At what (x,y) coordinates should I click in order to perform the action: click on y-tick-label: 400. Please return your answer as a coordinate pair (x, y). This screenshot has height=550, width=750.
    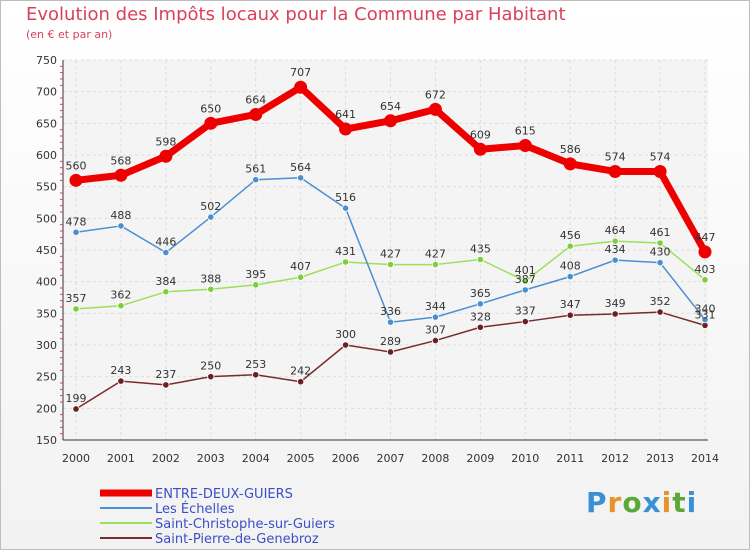
    Looking at the image, I should click on (46, 282).